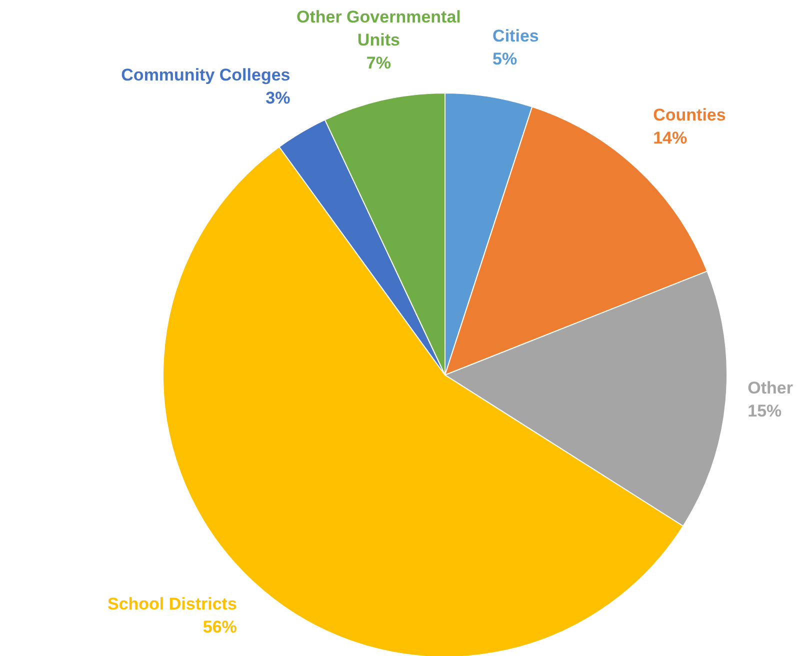  I want to click on data-label: 56%, so click(219, 627).